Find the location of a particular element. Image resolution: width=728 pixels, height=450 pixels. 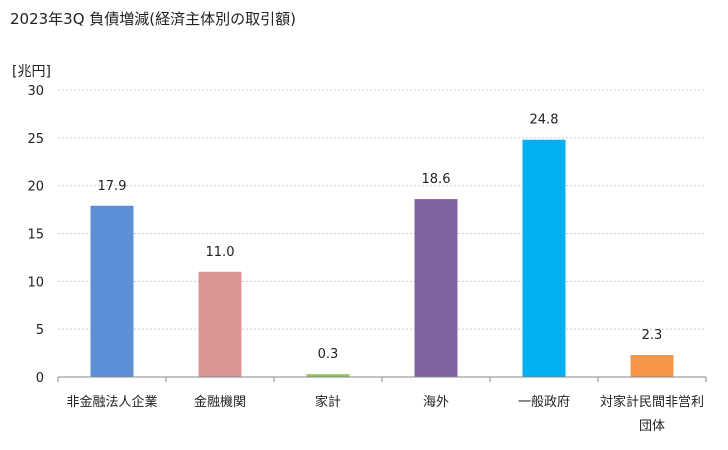

data-label: 18.6 is located at coordinates (436, 179).